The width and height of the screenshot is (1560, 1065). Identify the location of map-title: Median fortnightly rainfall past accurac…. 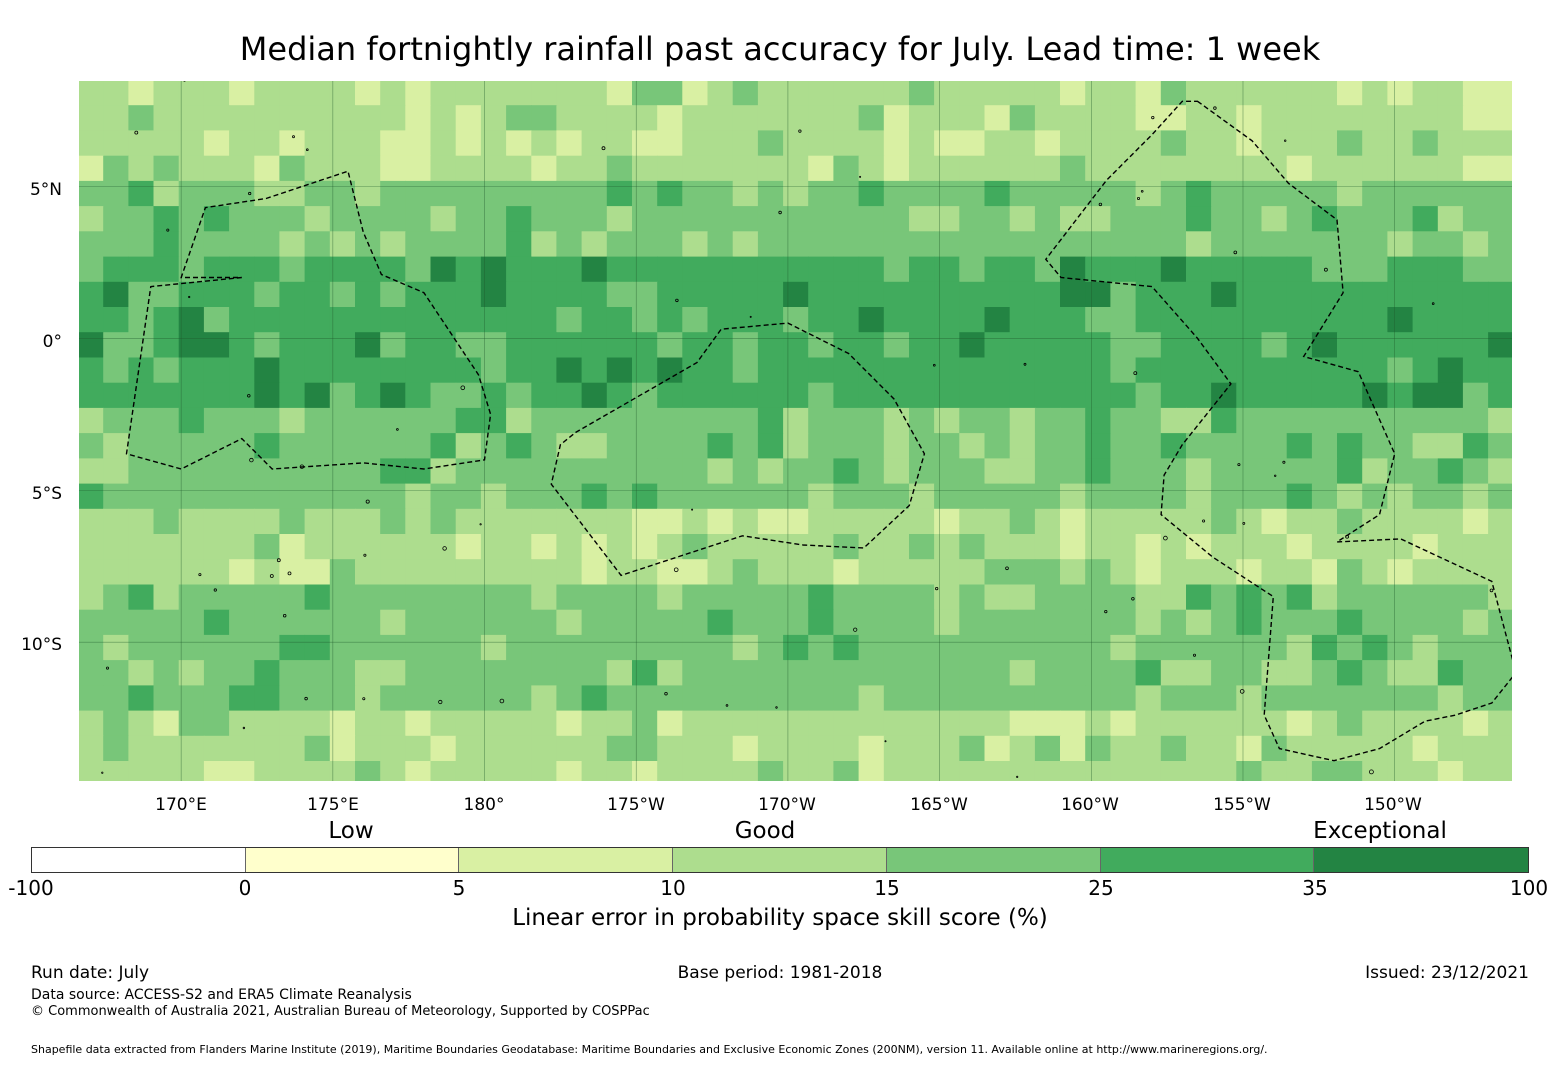
(780, 49).